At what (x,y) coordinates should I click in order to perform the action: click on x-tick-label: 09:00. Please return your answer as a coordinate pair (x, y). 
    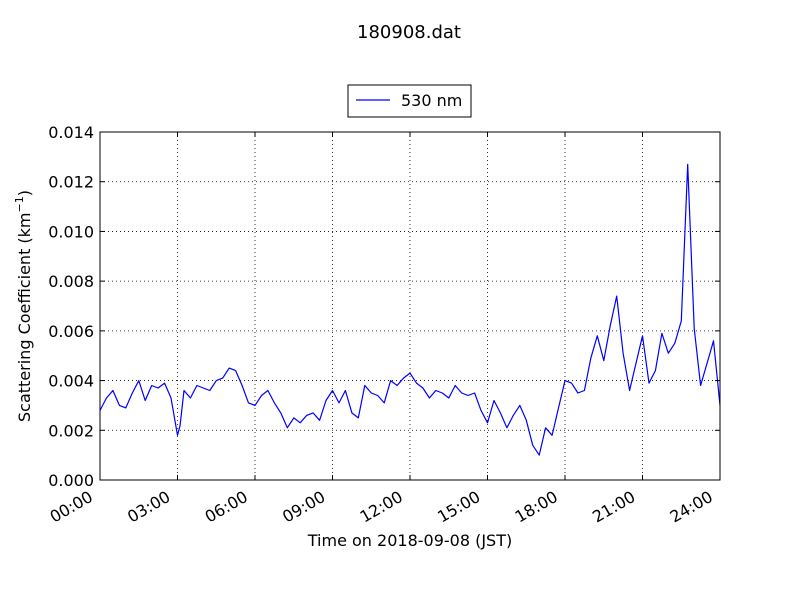
    Looking at the image, I should click on (303, 507).